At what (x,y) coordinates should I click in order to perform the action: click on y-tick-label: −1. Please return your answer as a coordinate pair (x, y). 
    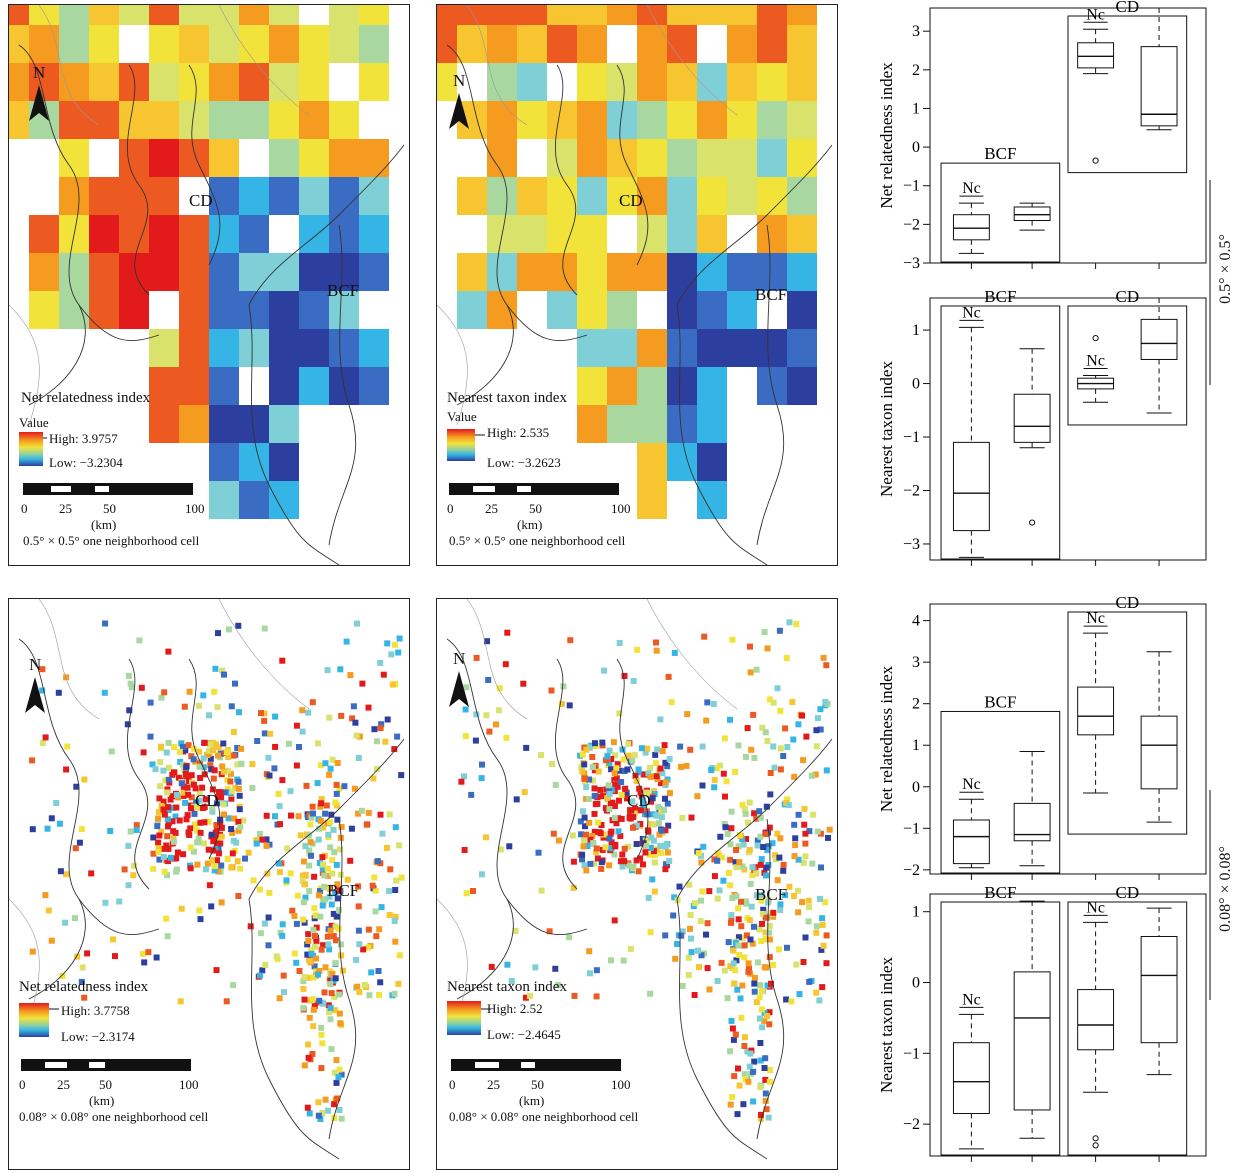
    Looking at the image, I should click on (911, 1053).